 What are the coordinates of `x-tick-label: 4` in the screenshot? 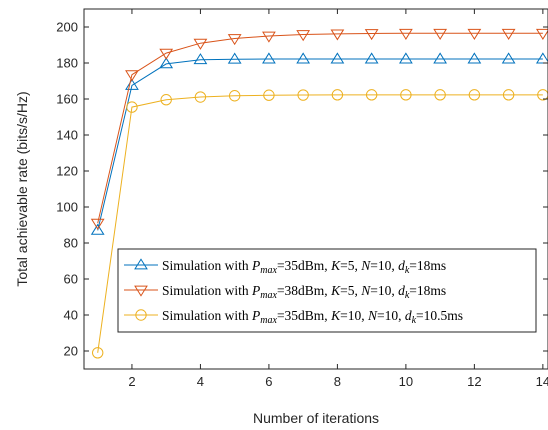 It's located at (200, 381).